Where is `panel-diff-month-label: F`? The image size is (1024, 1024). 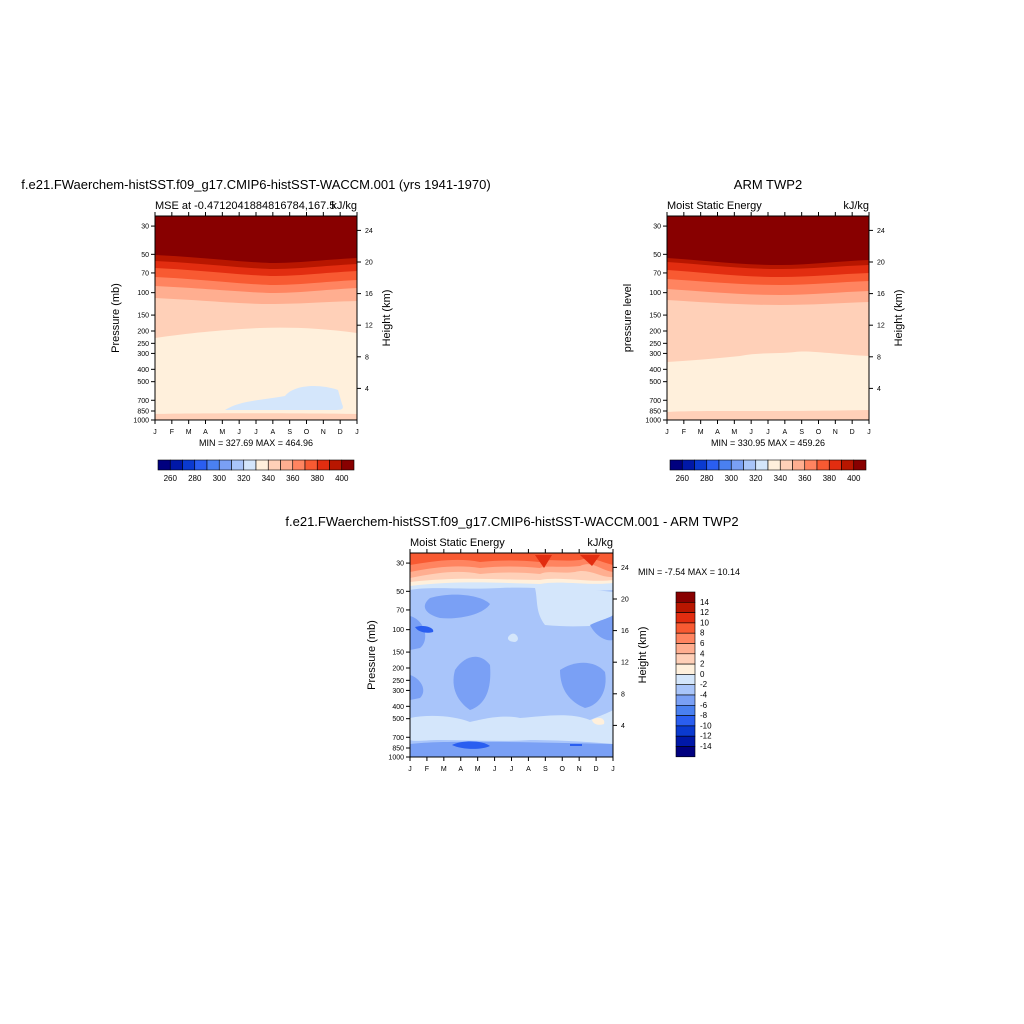
panel-diff-month-label: F is located at coordinates (427, 769).